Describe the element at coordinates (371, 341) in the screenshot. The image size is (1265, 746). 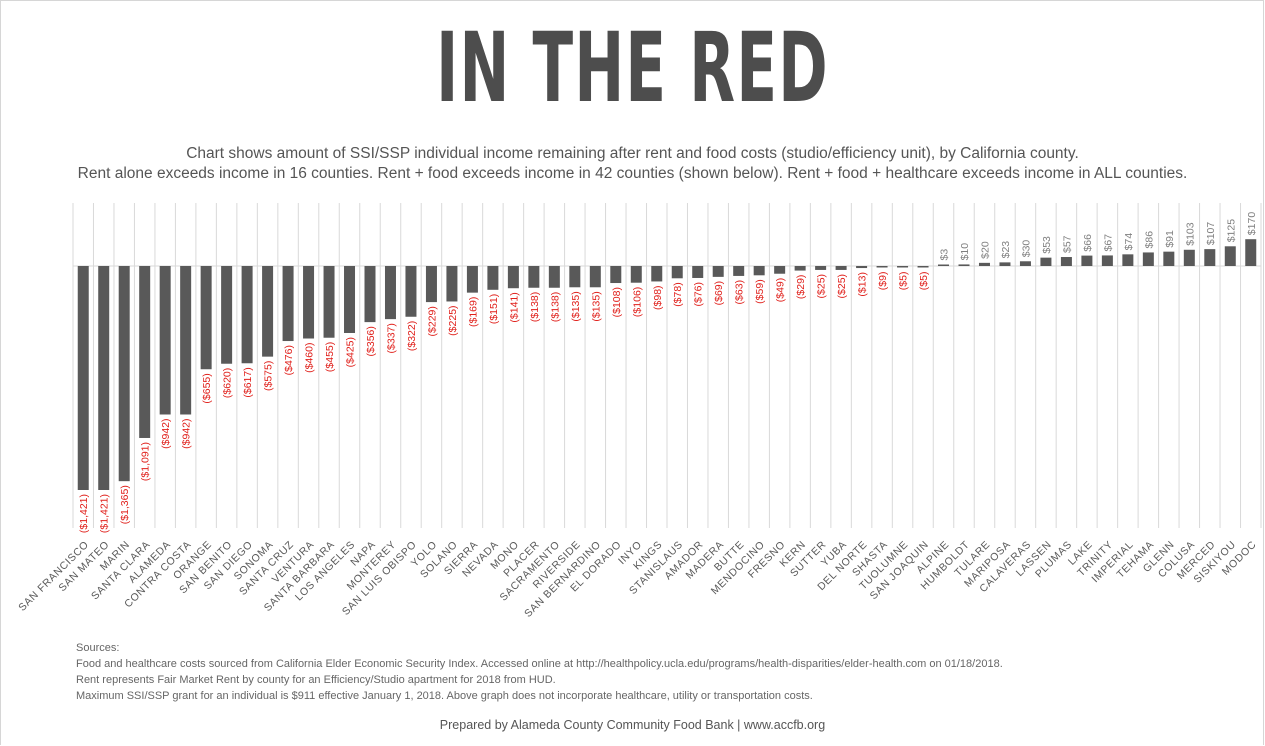
I see `data-label: ($356)` at that location.